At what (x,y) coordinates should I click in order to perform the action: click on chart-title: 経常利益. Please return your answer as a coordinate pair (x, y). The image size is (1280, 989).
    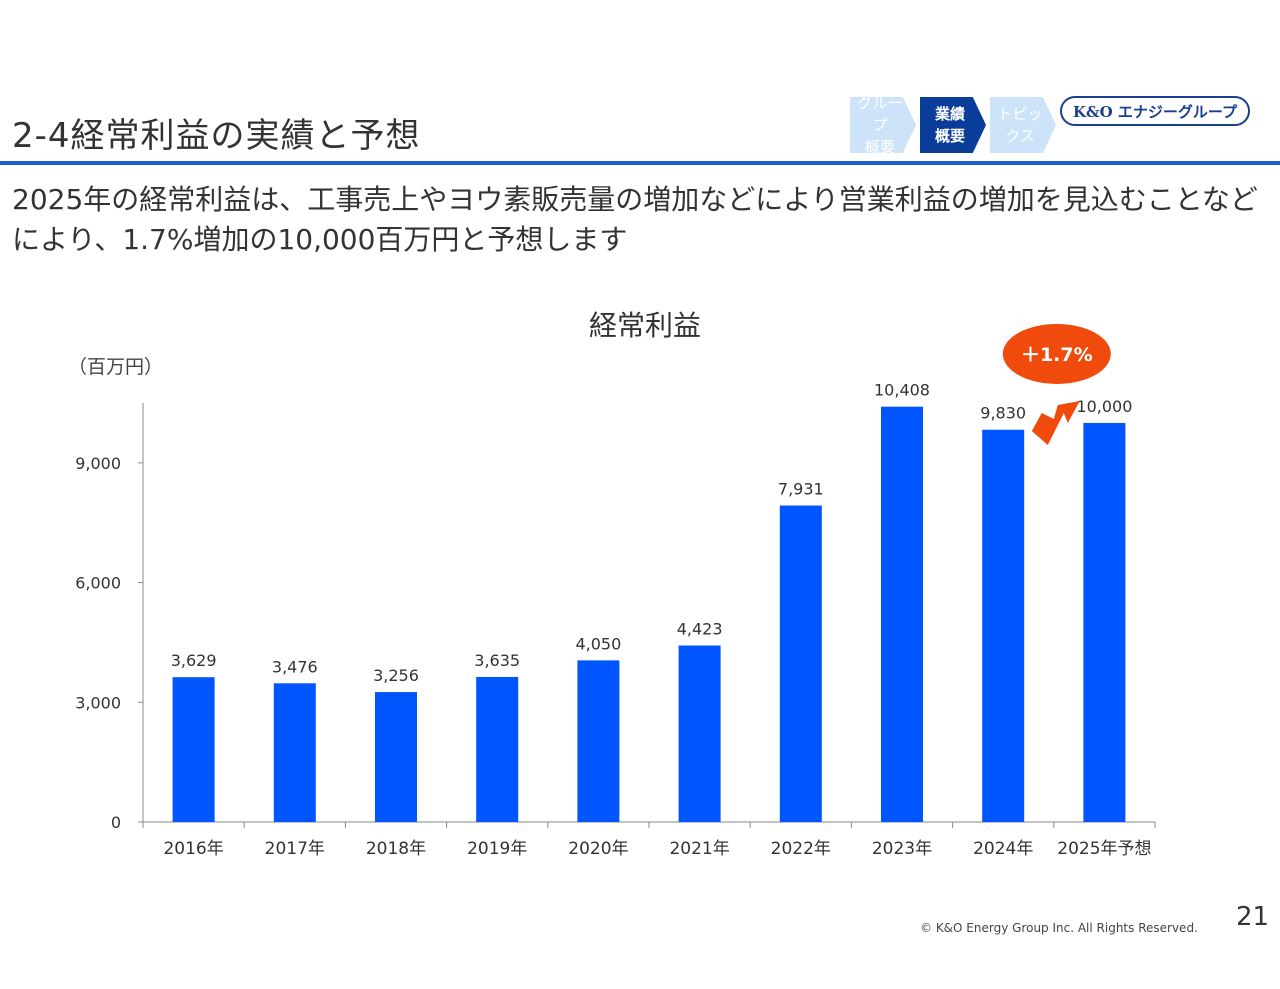
    Looking at the image, I should click on (645, 325).